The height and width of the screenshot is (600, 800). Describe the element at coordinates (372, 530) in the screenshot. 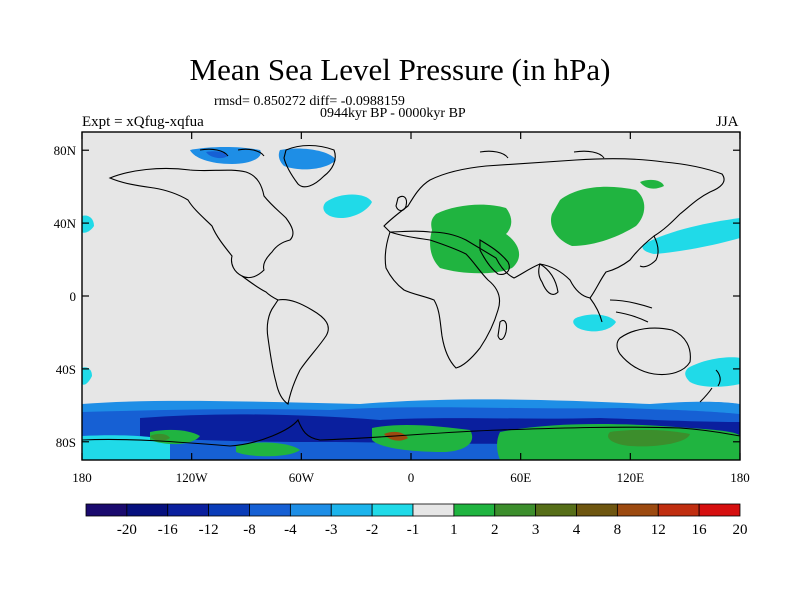

I see `colorbar-label: -2` at that location.